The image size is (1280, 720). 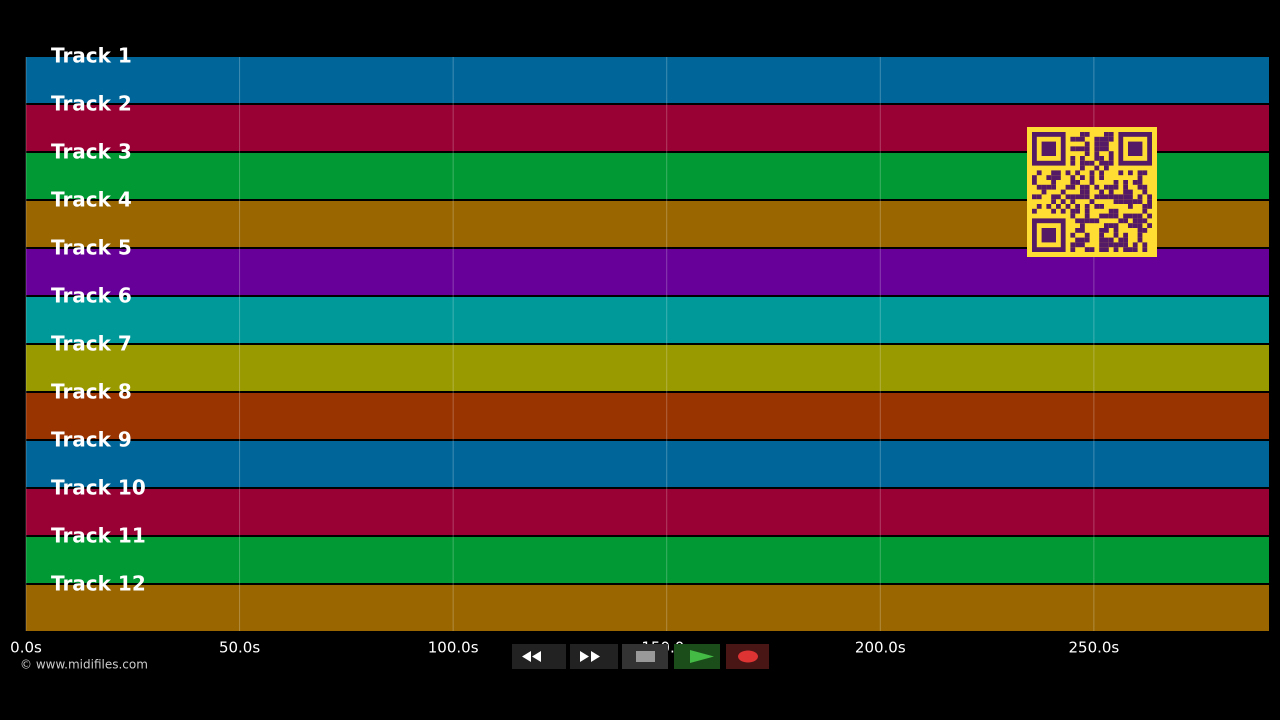 I want to click on x-tick-label: 50.0s, so click(x=239, y=648).